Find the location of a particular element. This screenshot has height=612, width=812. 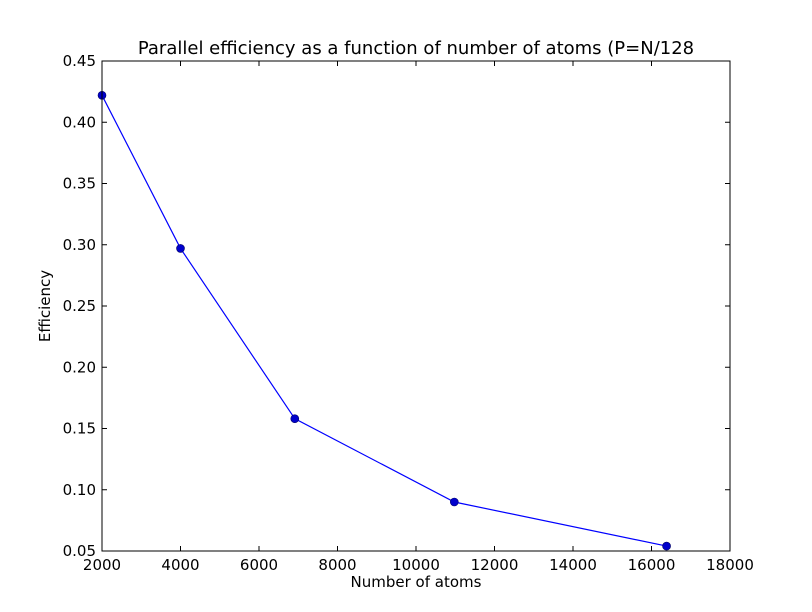

y-tick-label: 0.15 is located at coordinates (79, 429).